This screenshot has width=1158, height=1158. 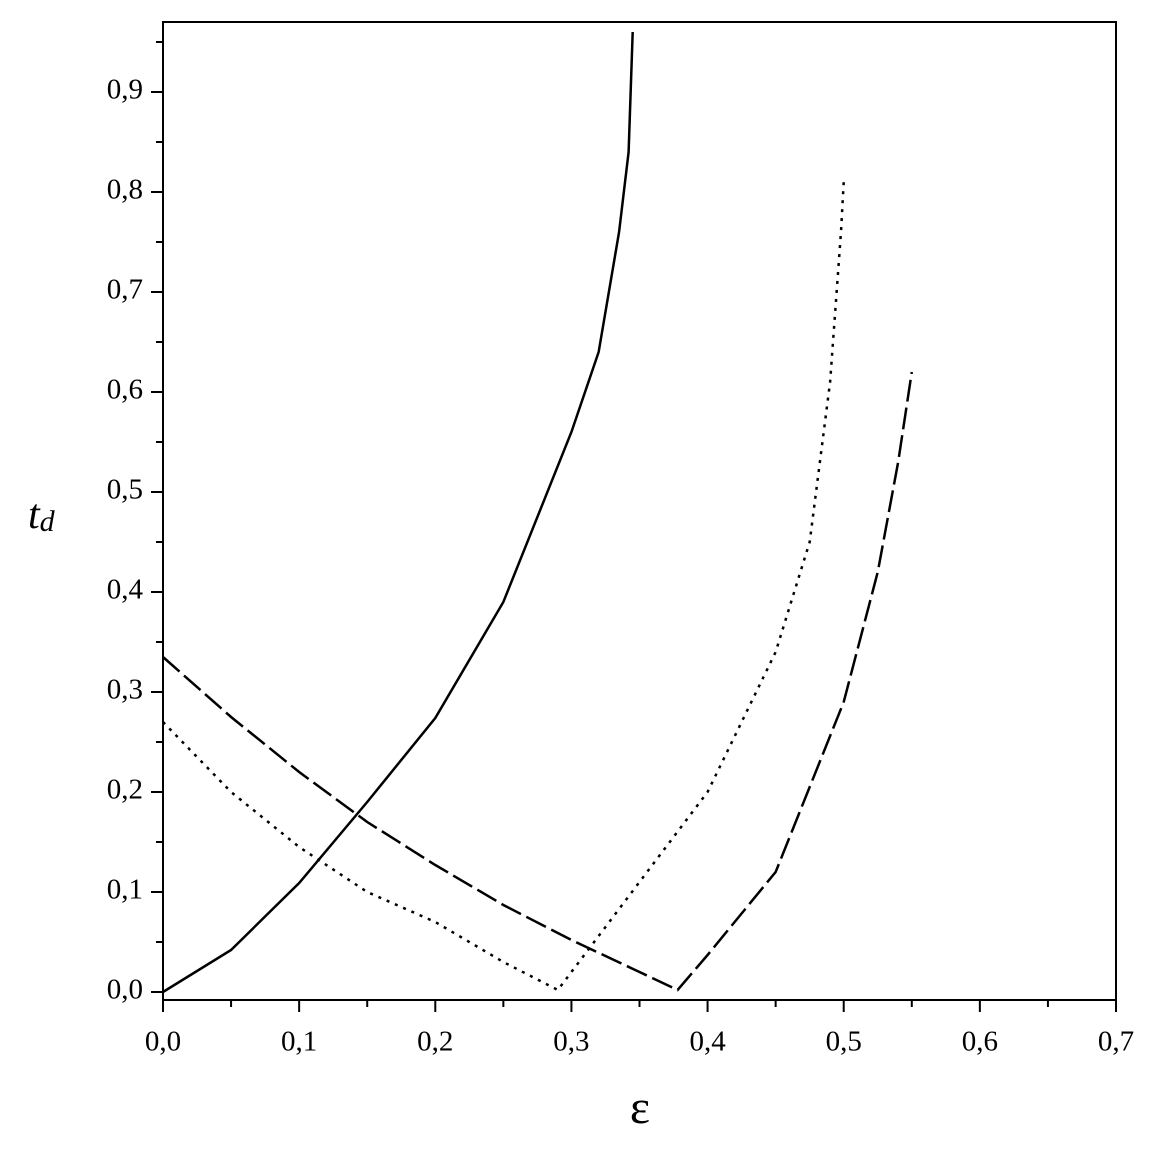 What do you see at coordinates (125, 90) in the screenshot?
I see `y-tick-label: 0,9` at bounding box center [125, 90].